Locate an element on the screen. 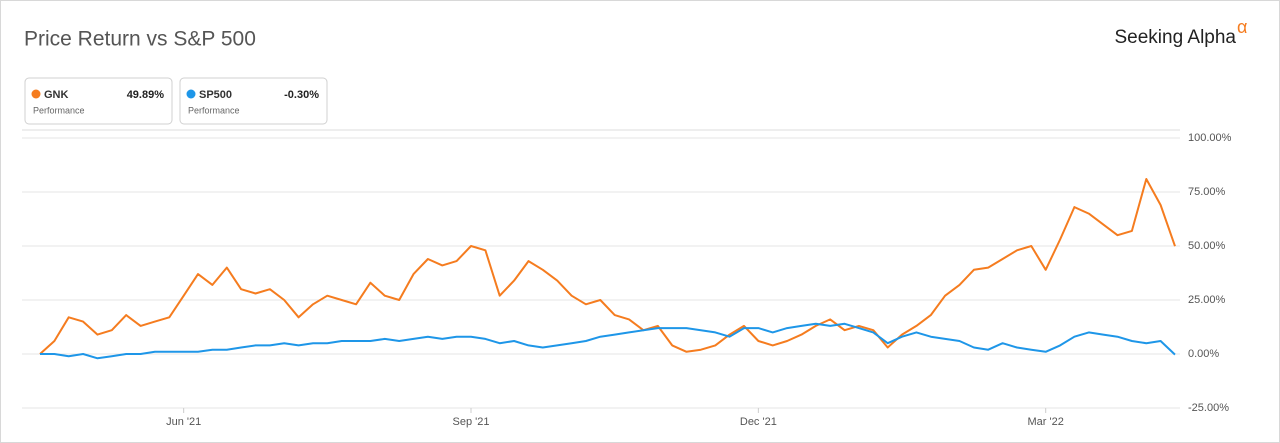 Image resolution: width=1280 pixels, height=443 pixels. legend-value: 49.89% is located at coordinates (146, 95).